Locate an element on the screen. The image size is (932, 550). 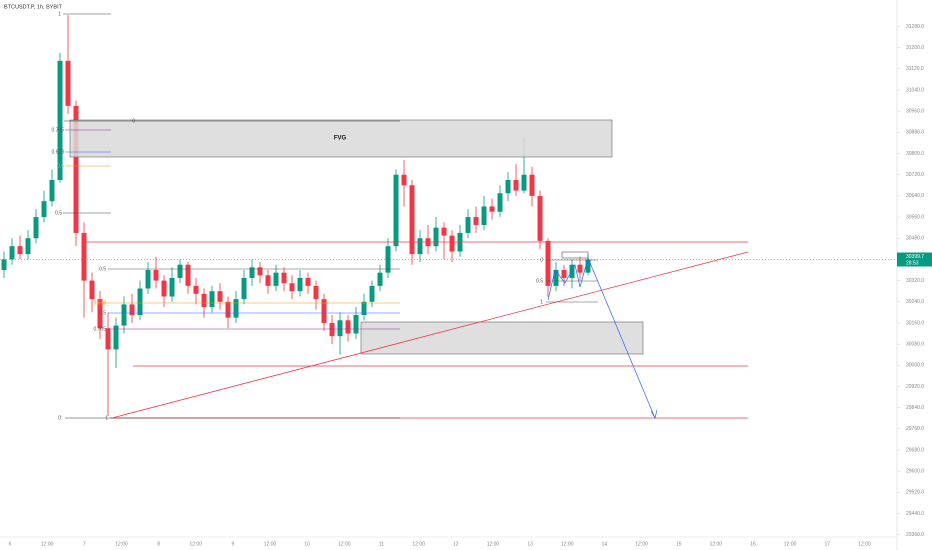
y-tick-label: 29760.0 is located at coordinates (915, 429).